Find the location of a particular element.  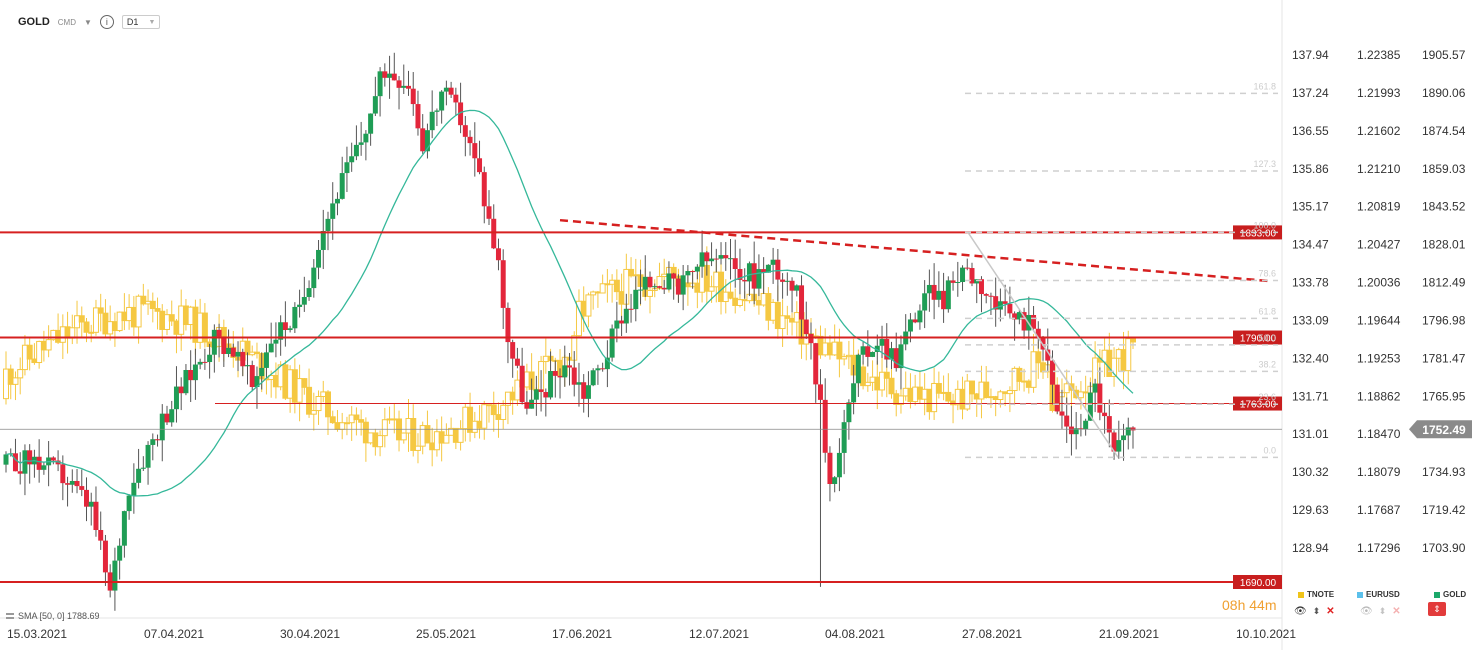

tnote-axis-tick: 128.94 is located at coordinates (1310, 548).